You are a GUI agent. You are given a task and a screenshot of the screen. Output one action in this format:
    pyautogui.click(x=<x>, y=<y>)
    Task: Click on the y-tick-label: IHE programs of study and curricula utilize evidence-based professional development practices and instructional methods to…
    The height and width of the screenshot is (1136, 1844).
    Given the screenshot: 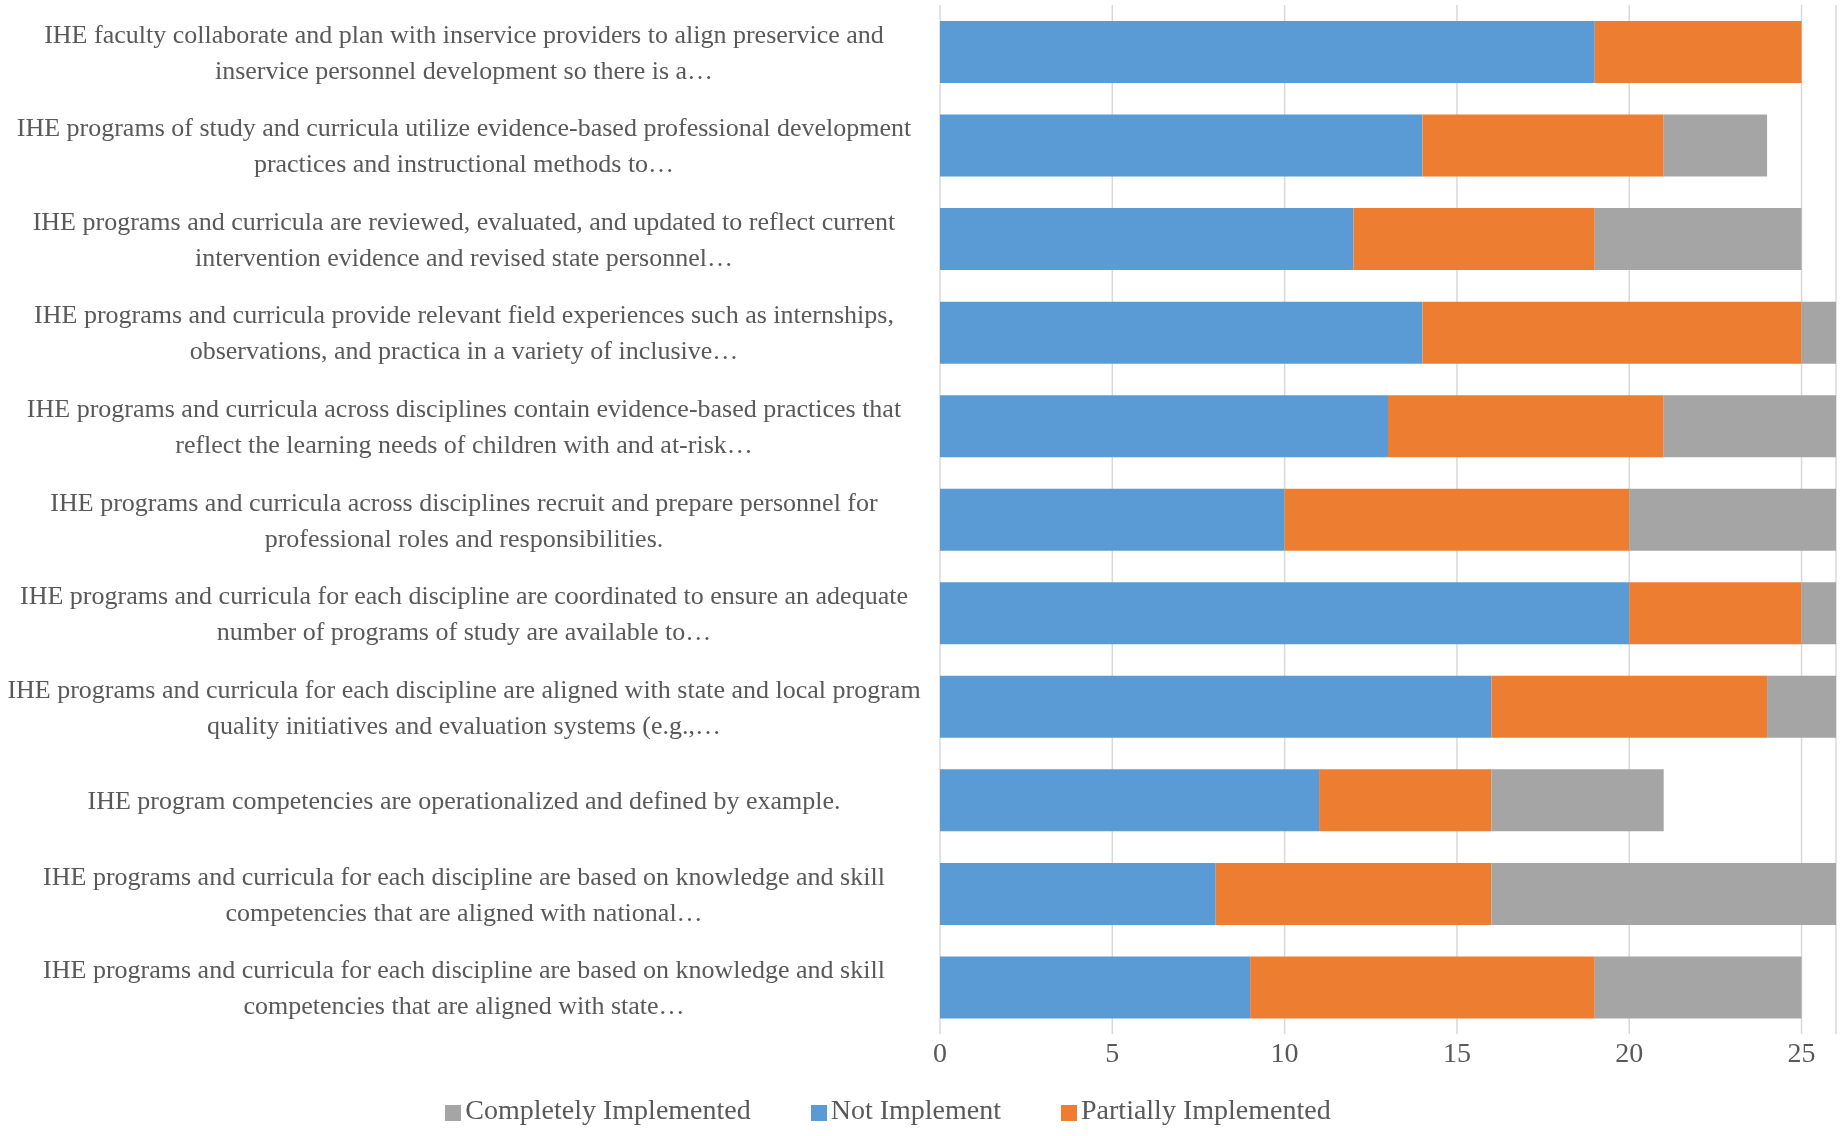 What is the action you would take?
    pyautogui.click(x=464, y=145)
    